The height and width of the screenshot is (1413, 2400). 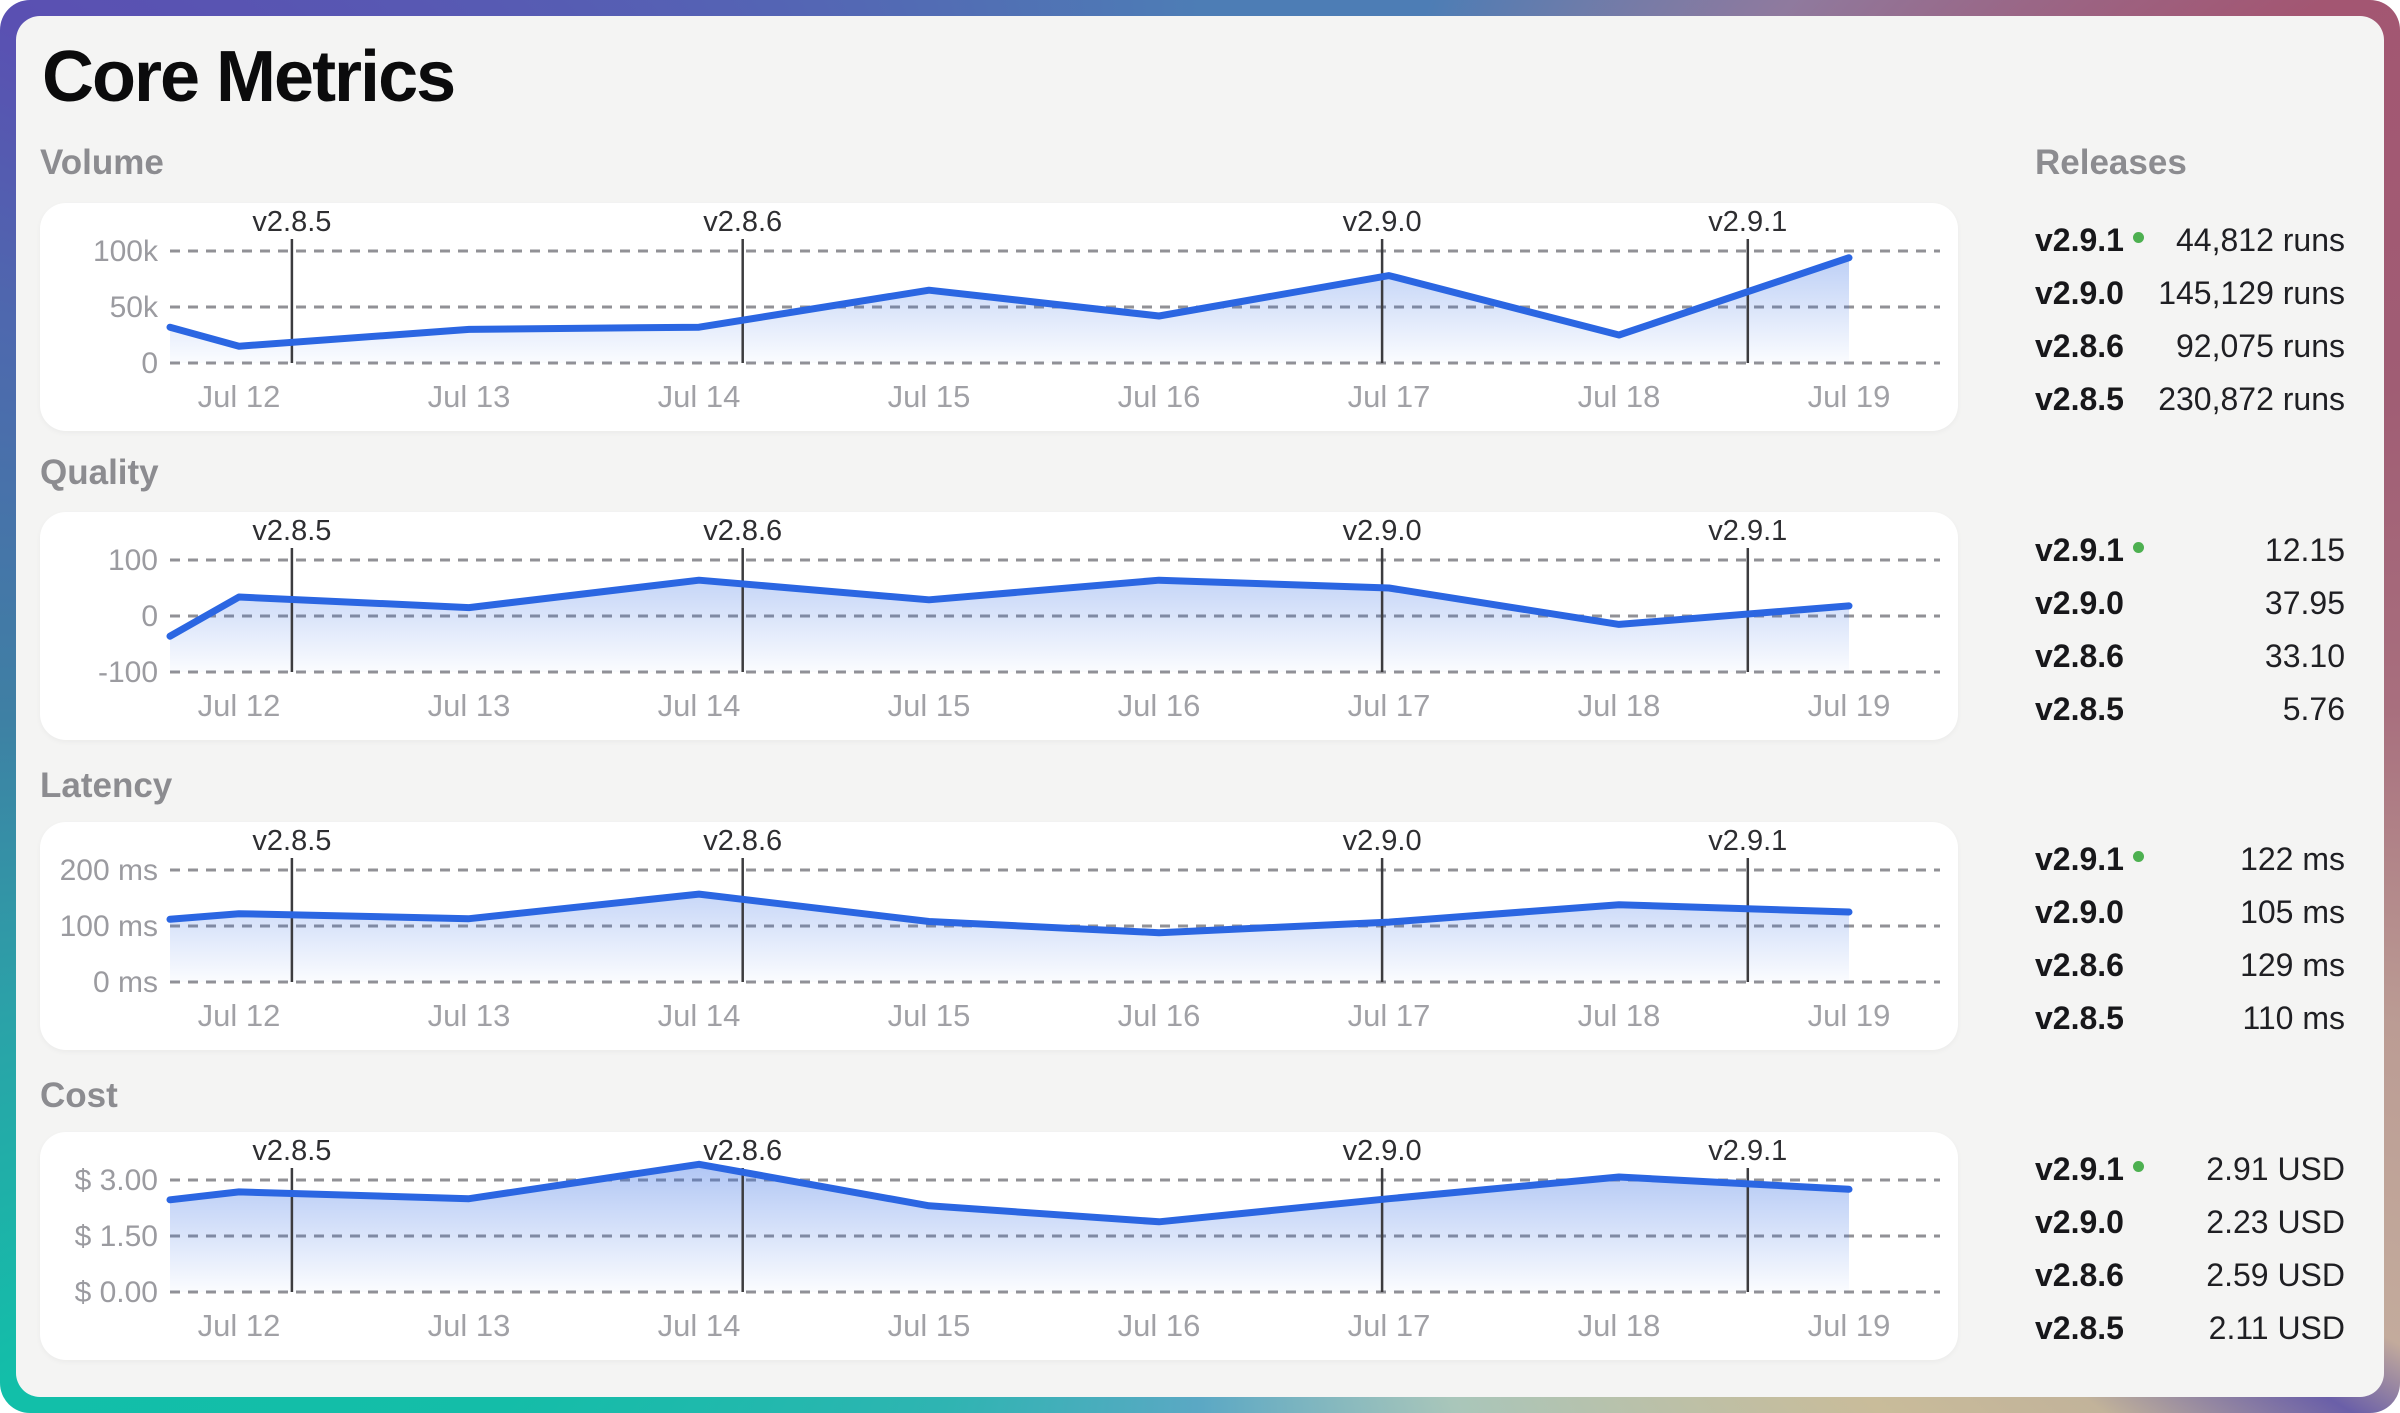 I want to click on release-value: 2.11 USD, so click(x=2276, y=1328).